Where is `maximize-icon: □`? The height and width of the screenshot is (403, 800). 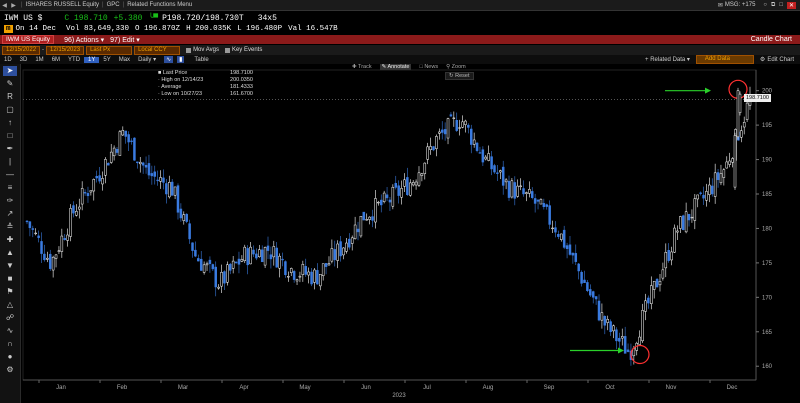
maximize-icon: □ is located at coordinates (781, 5).